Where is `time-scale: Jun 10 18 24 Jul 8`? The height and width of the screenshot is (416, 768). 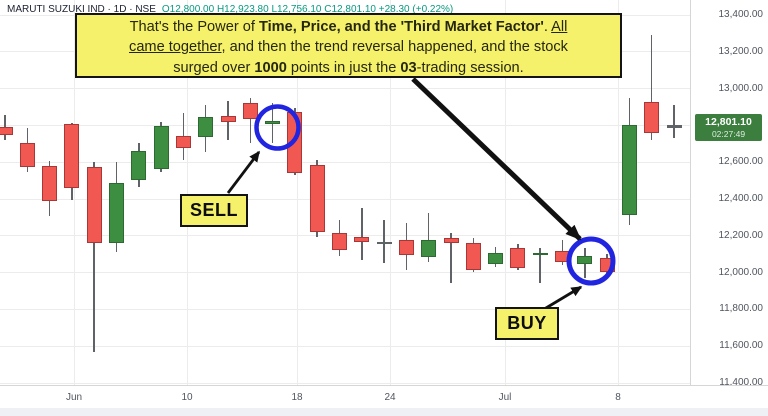 time-scale: Jun 10 18 24 Jul 8 is located at coordinates (384, 397).